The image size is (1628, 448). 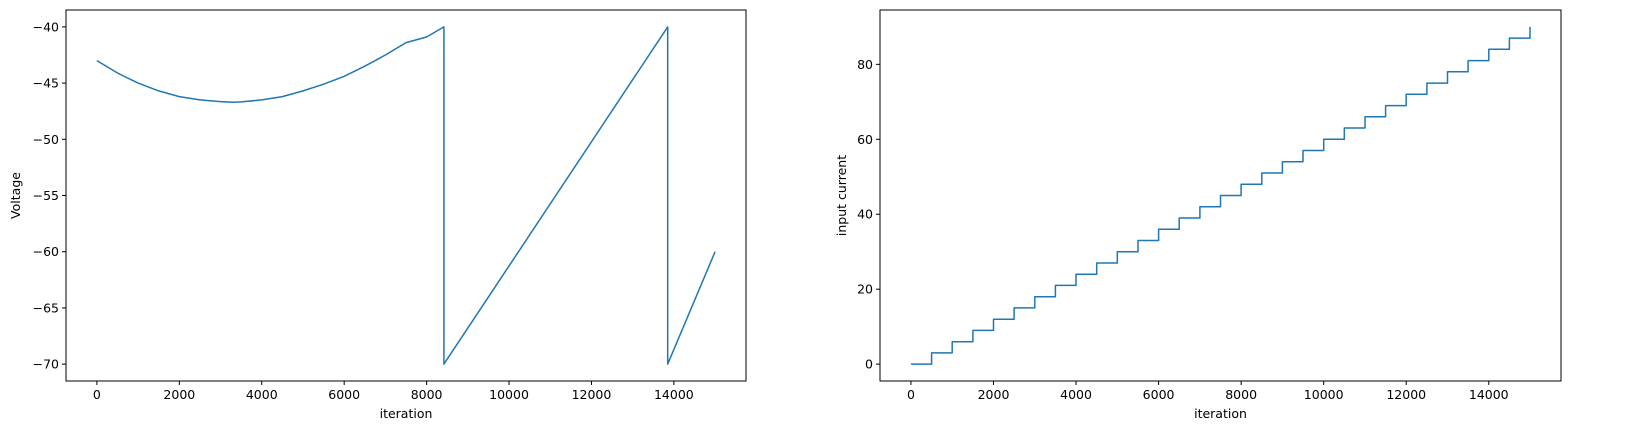 What do you see at coordinates (15, 195) in the screenshot?
I see `voltage-y-axis-label: Voltage` at bounding box center [15, 195].